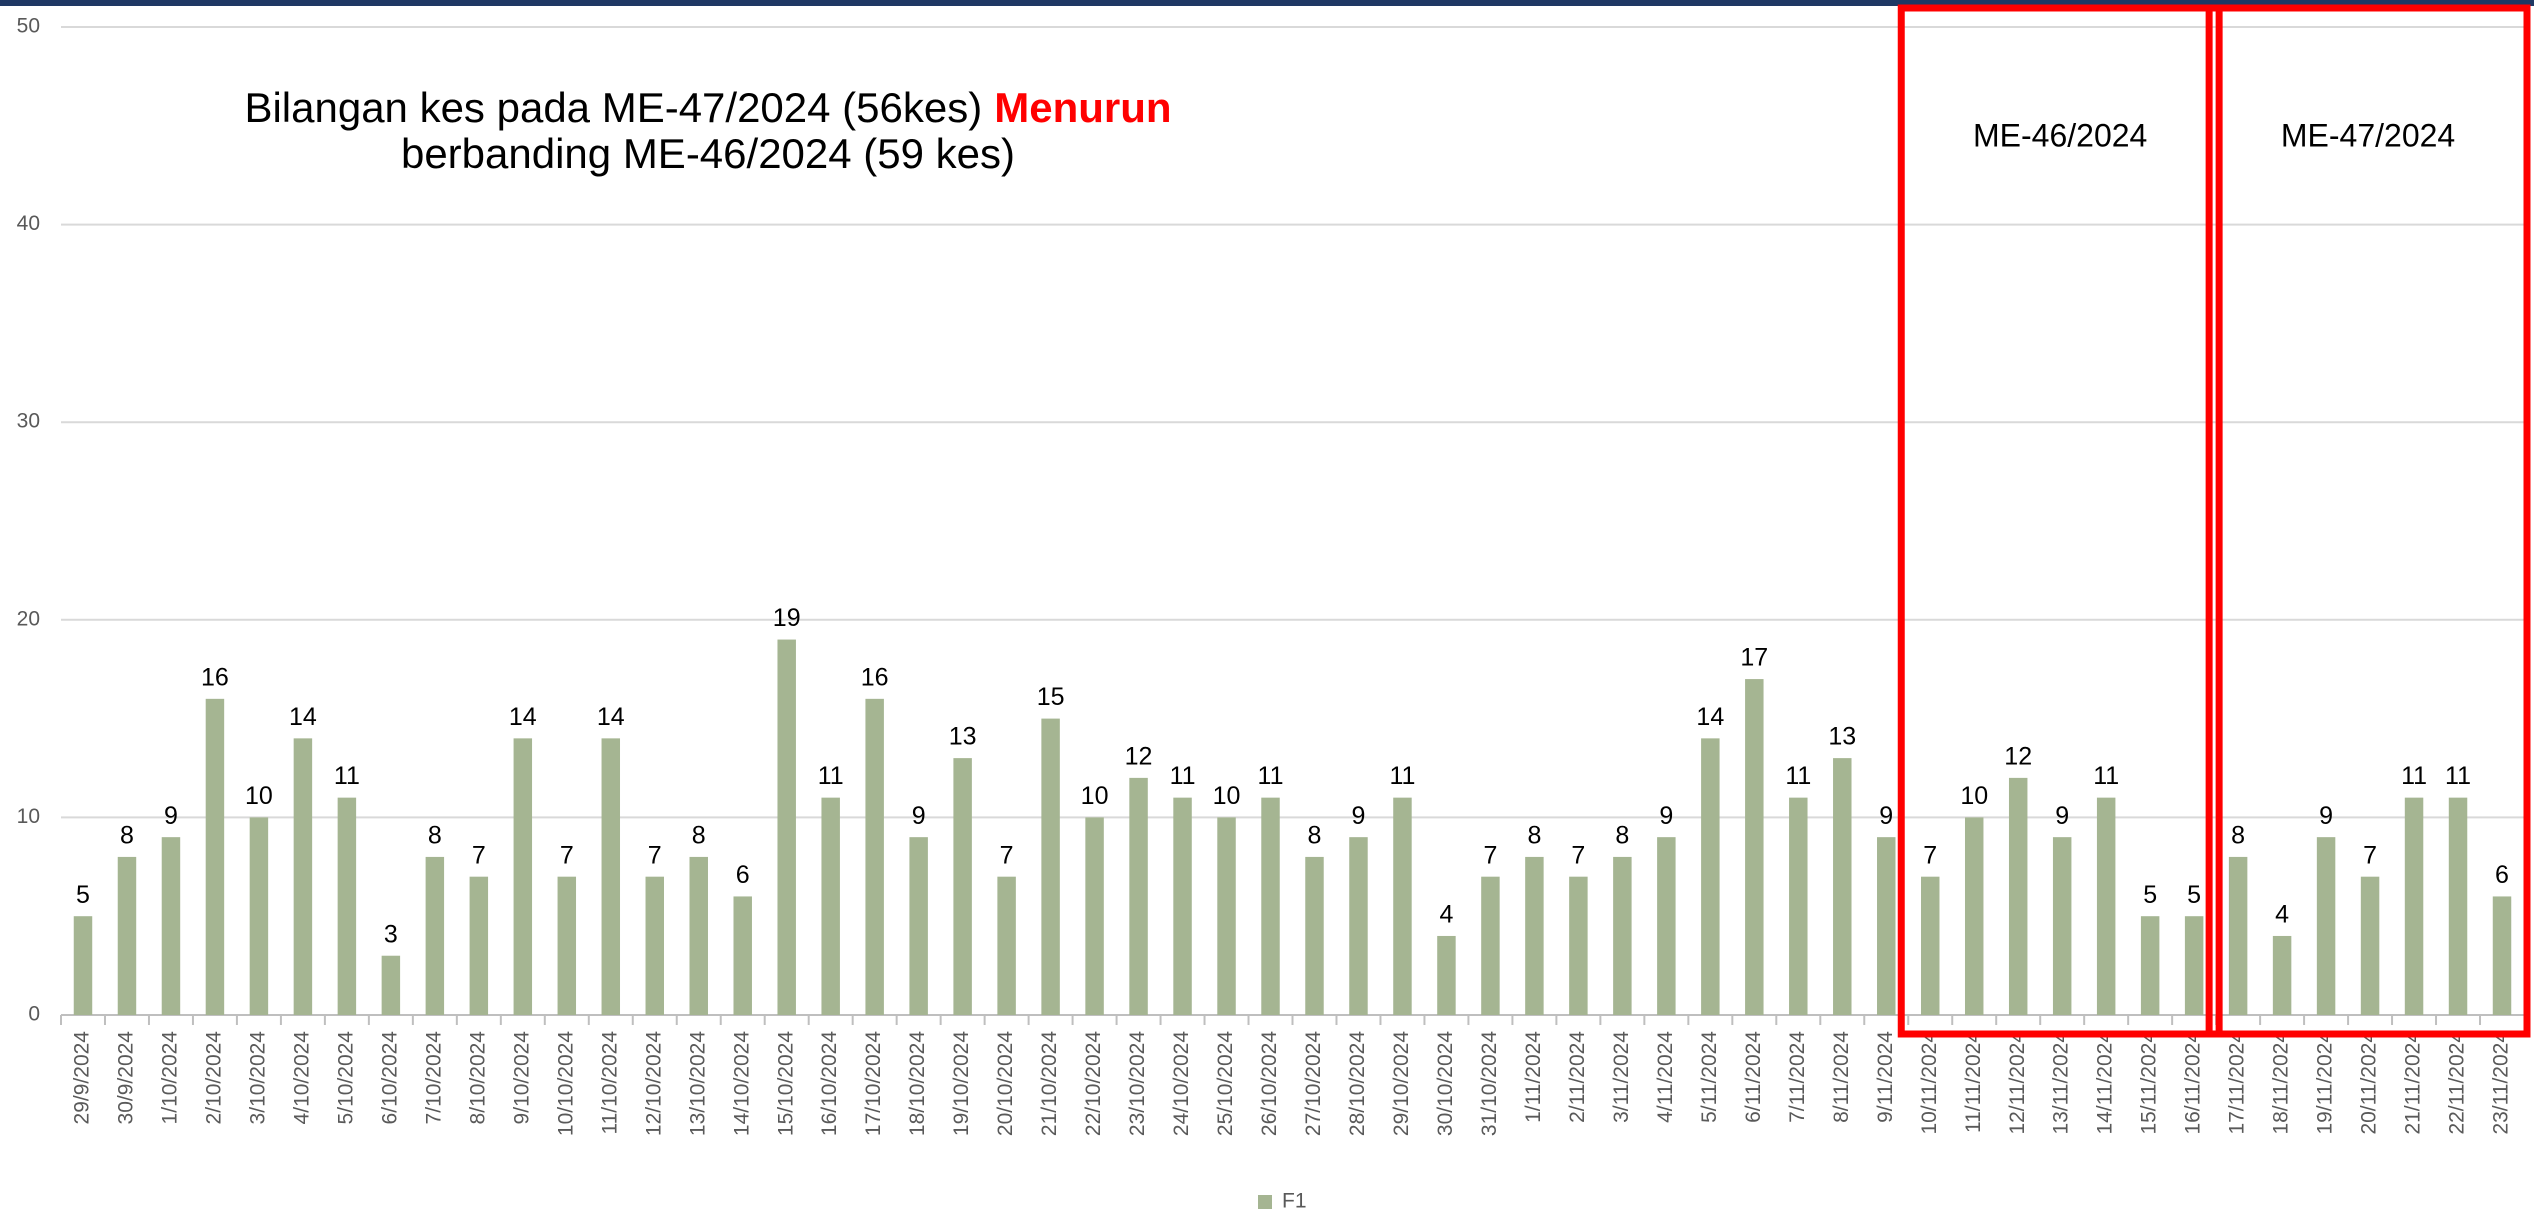 The image size is (2534, 1218). What do you see at coordinates (2105, 1083) in the screenshot?
I see `x-tick-label: 14/11/2024` at bounding box center [2105, 1083].